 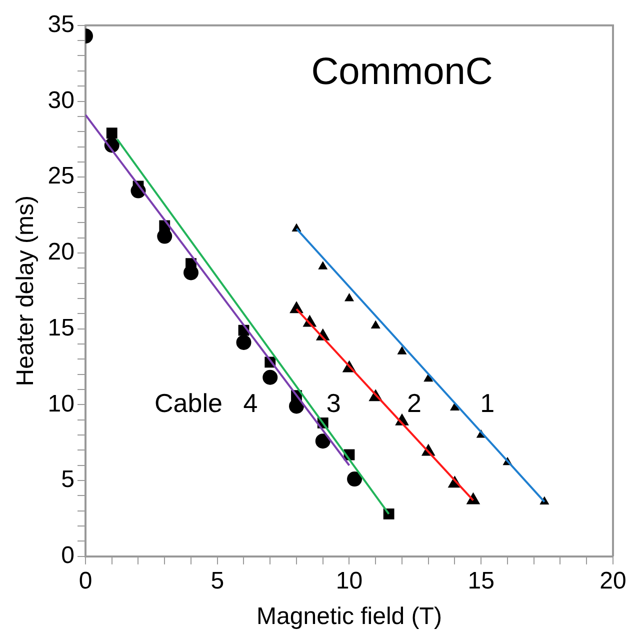 What do you see at coordinates (481, 580) in the screenshot?
I see `x-tick-label: 15` at bounding box center [481, 580].